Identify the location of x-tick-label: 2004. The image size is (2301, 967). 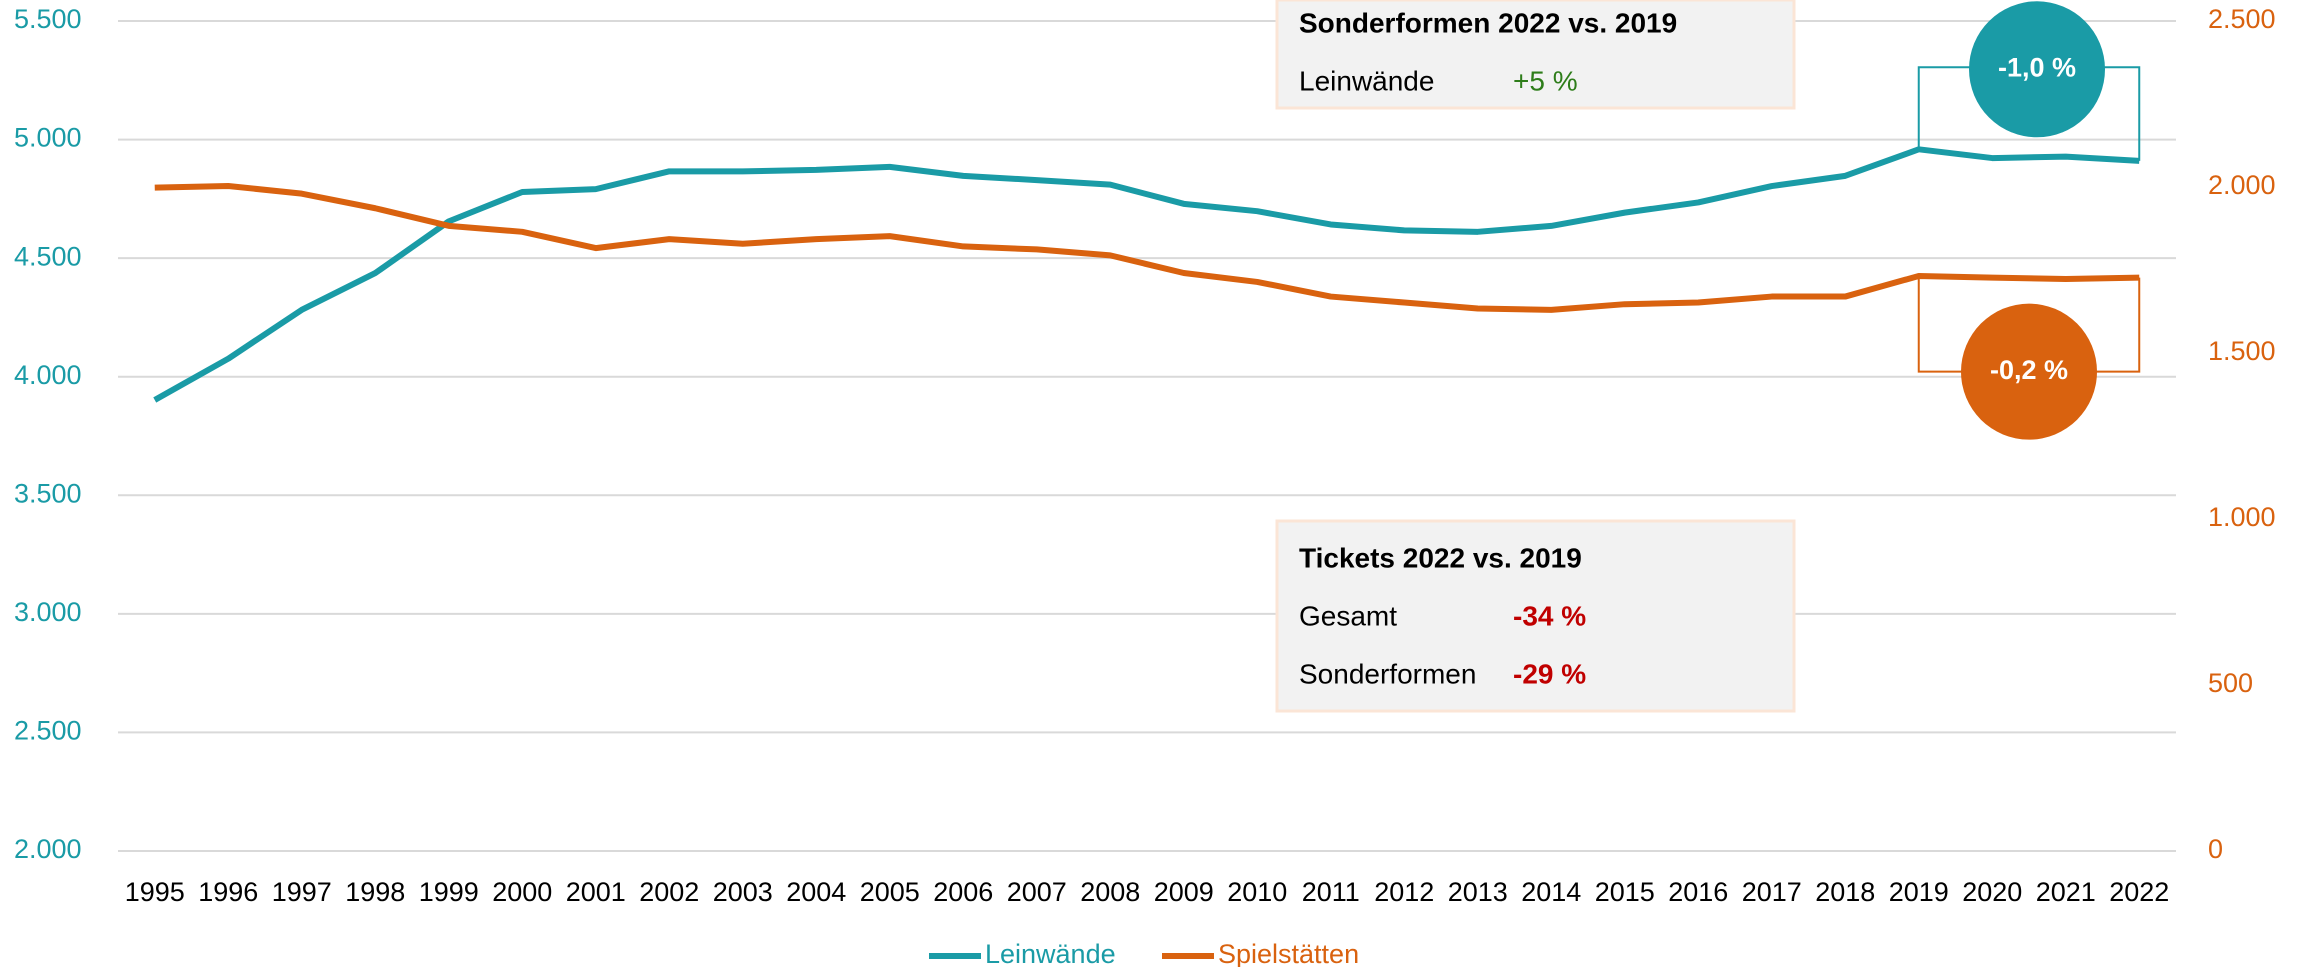
(816, 892).